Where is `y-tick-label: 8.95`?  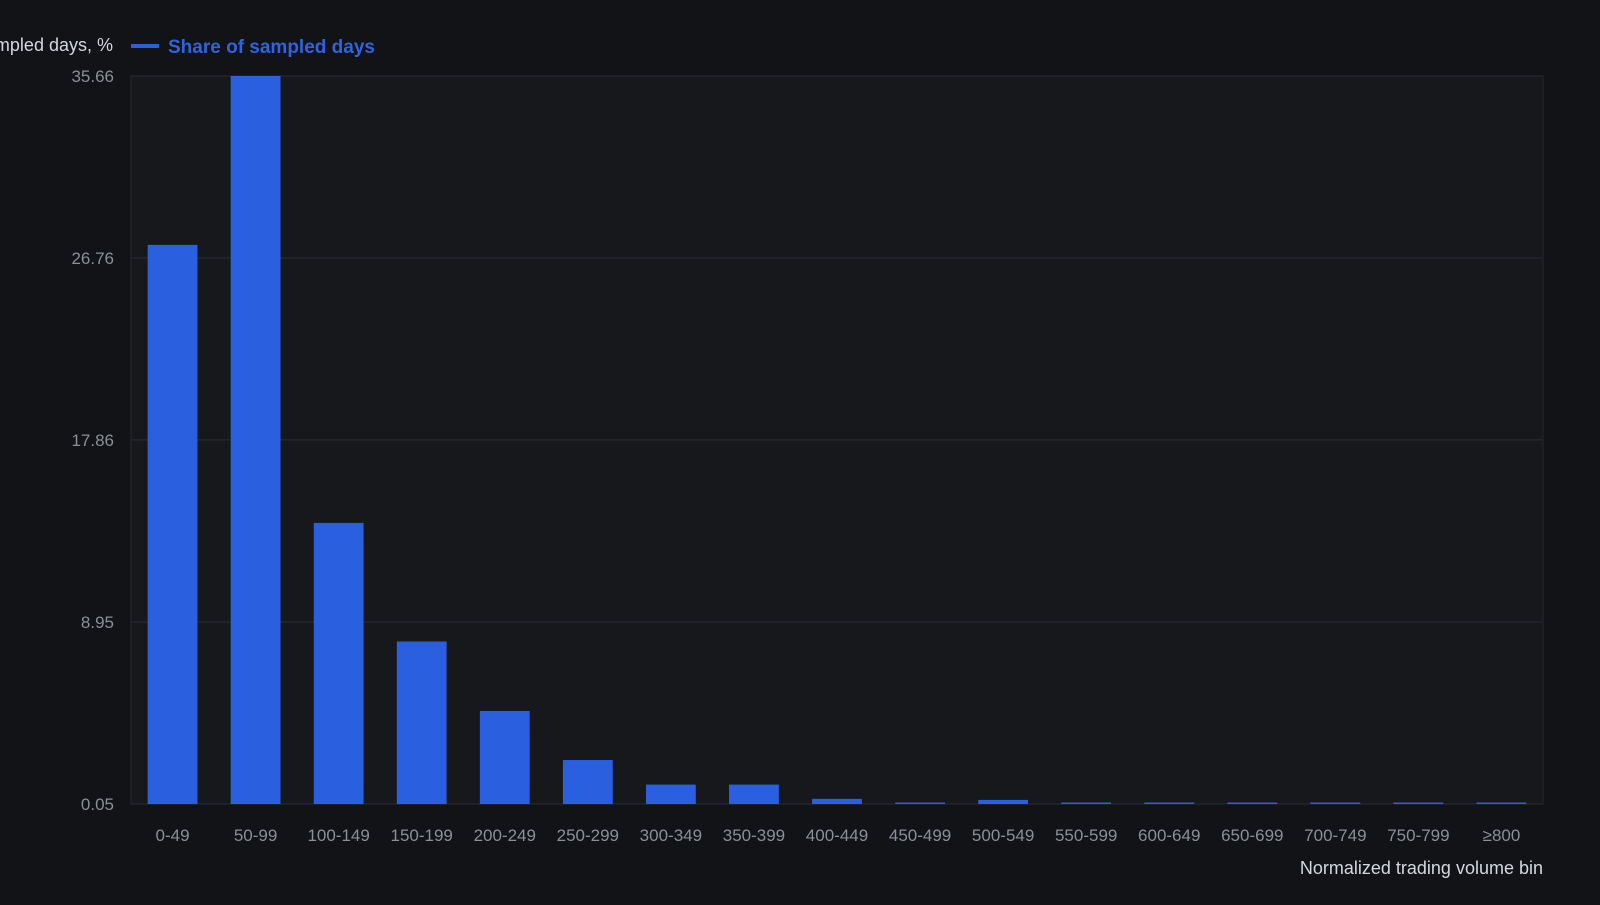
y-tick-label: 8.95 is located at coordinates (97, 622).